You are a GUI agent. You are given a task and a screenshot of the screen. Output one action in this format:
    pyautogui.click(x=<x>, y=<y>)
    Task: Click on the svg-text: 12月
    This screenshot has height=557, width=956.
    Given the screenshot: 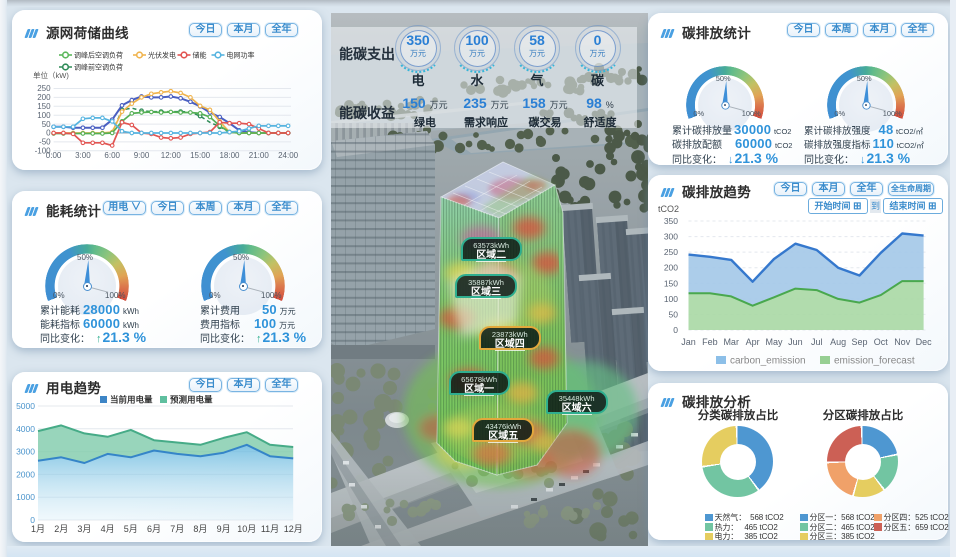 What is the action you would take?
    pyautogui.click(x=293, y=529)
    